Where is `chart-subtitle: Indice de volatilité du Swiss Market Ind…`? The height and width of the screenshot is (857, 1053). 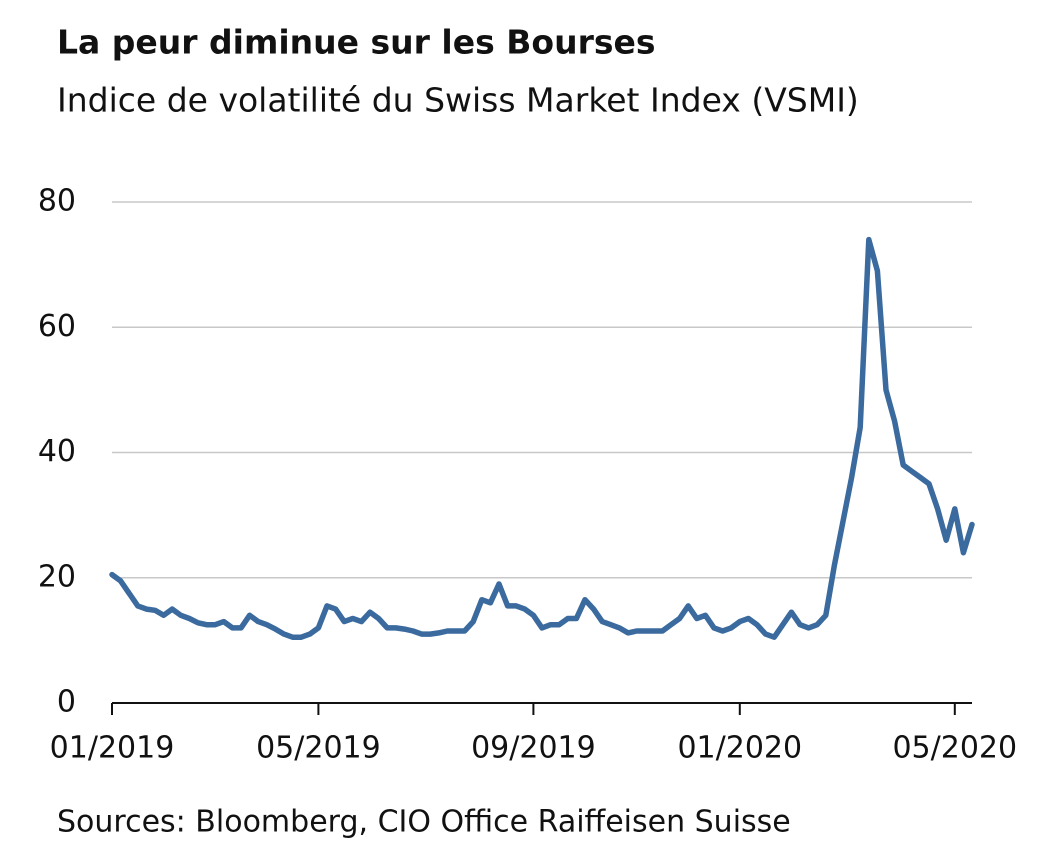 chart-subtitle: Indice de volatilité du Swiss Market Ind… is located at coordinates (458, 100).